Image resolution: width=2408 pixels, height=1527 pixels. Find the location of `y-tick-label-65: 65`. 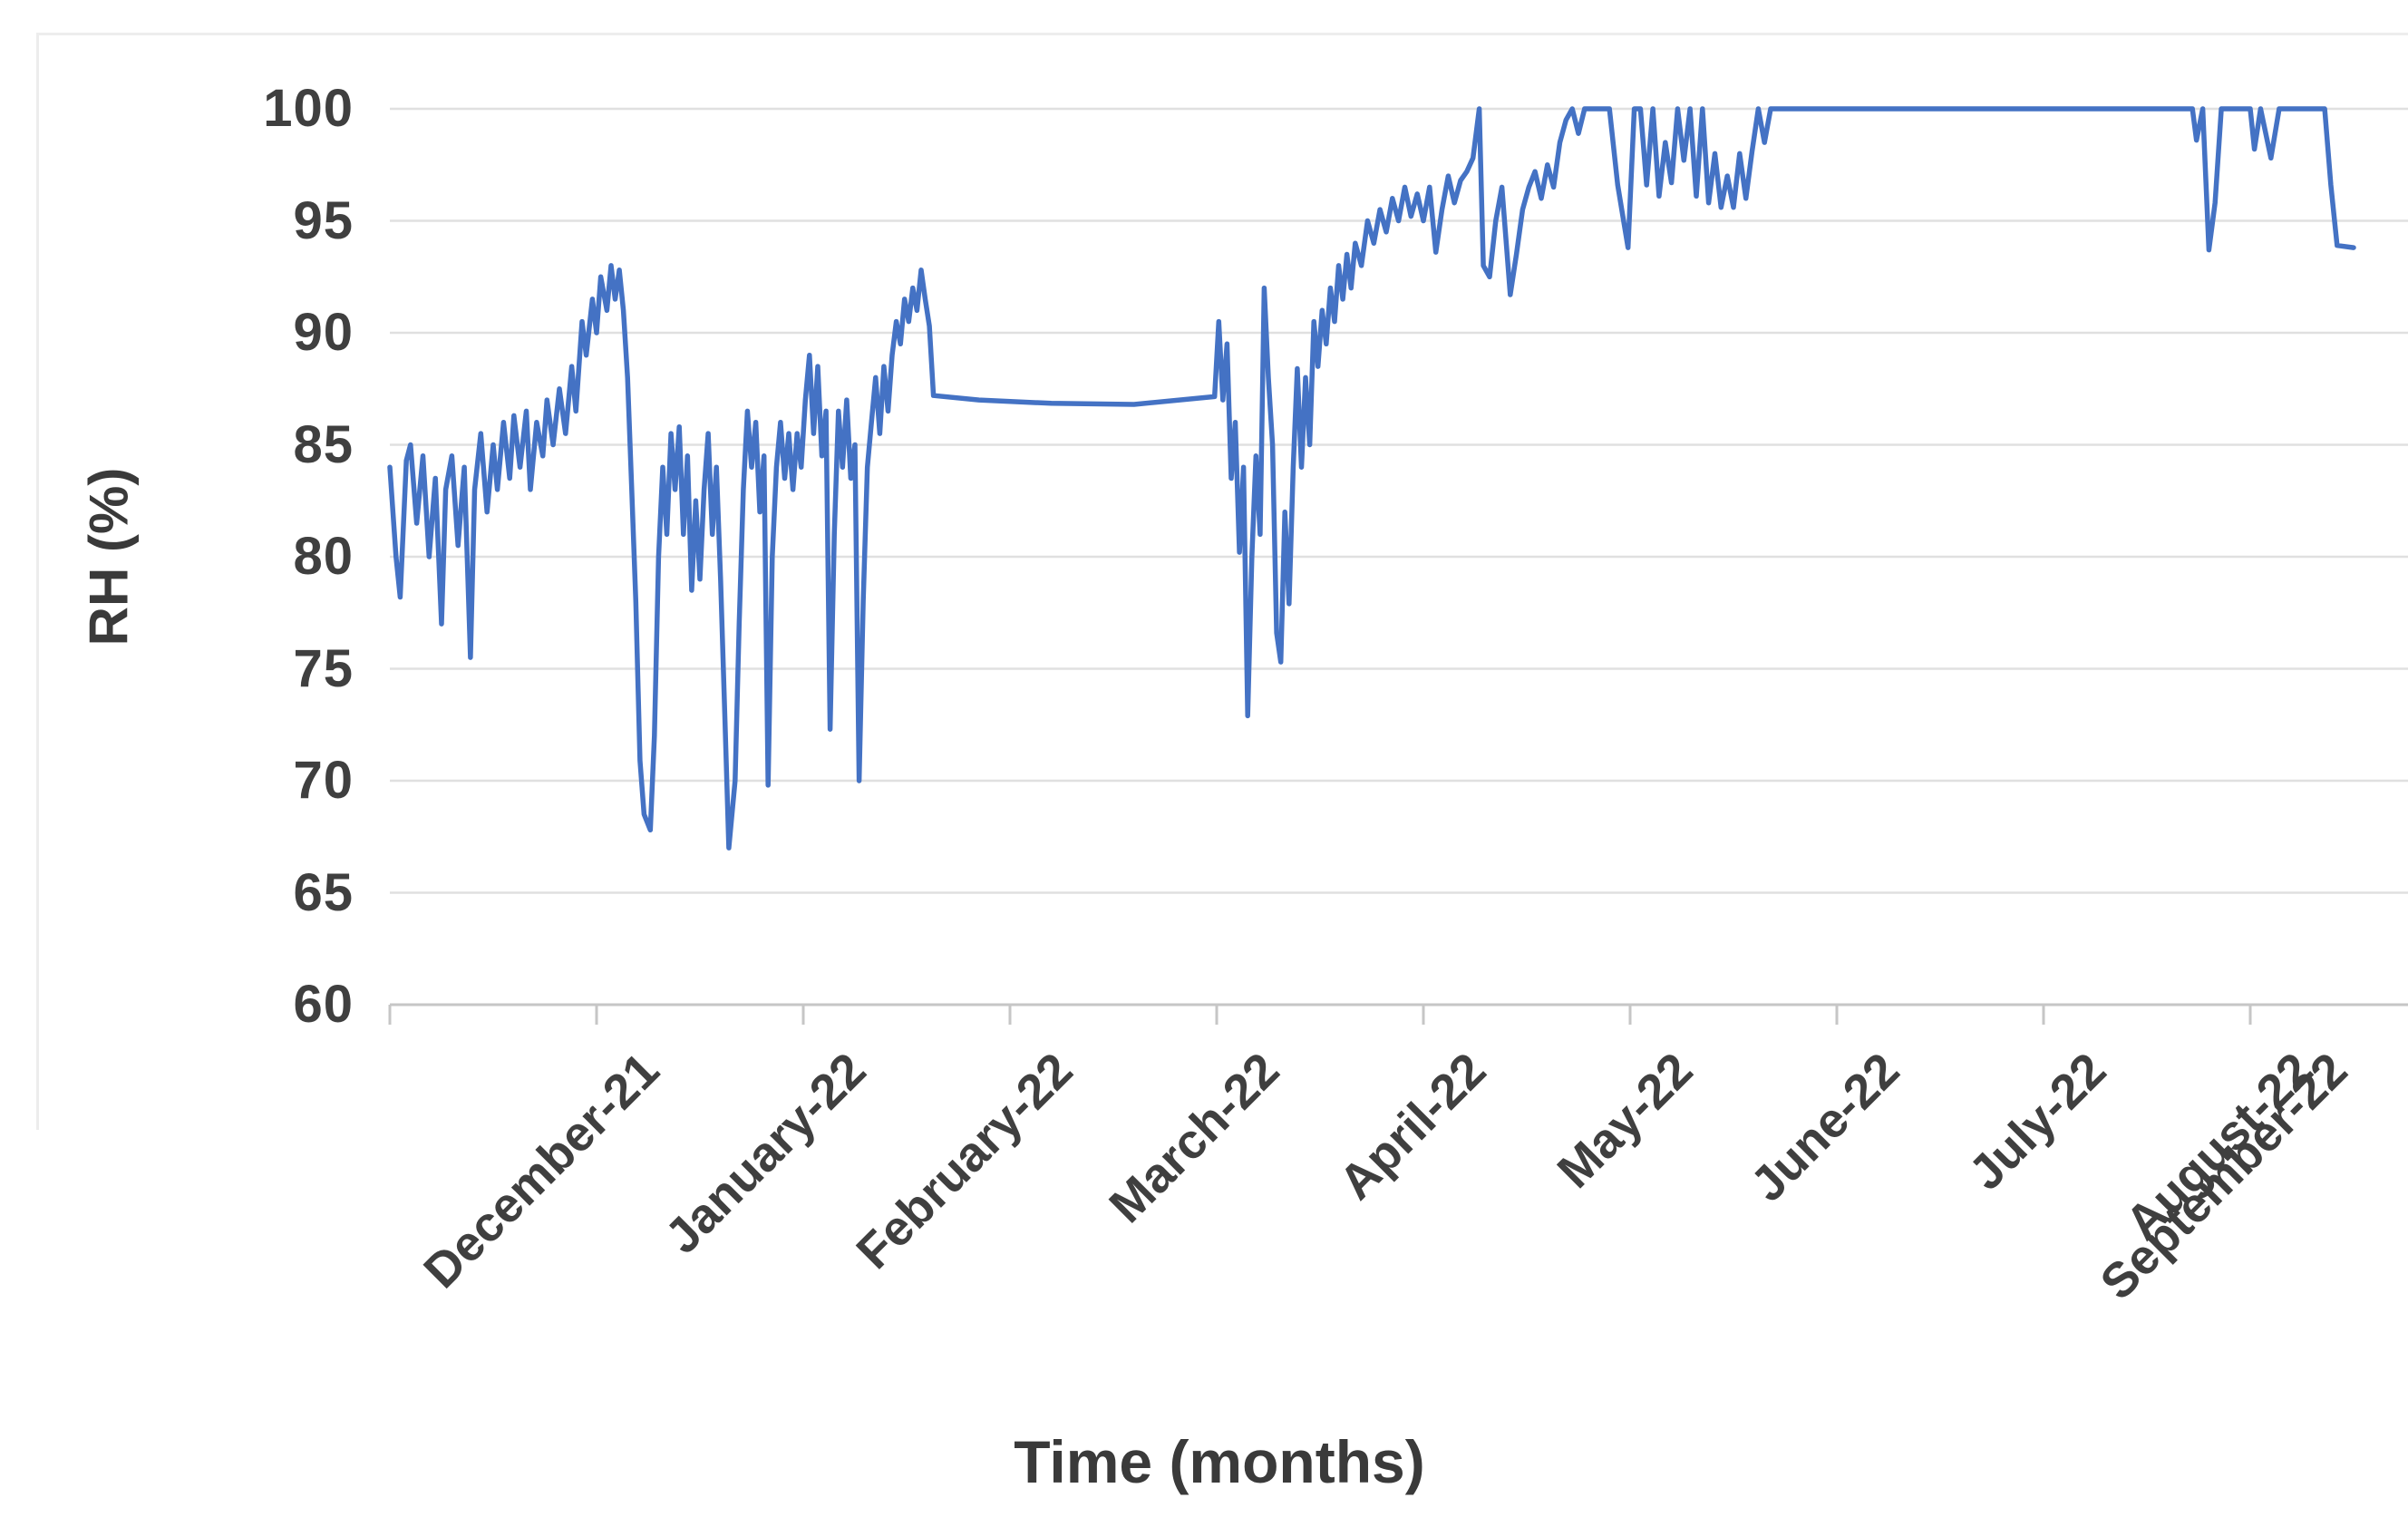

y-tick-label-65: 65 is located at coordinates (323, 892).